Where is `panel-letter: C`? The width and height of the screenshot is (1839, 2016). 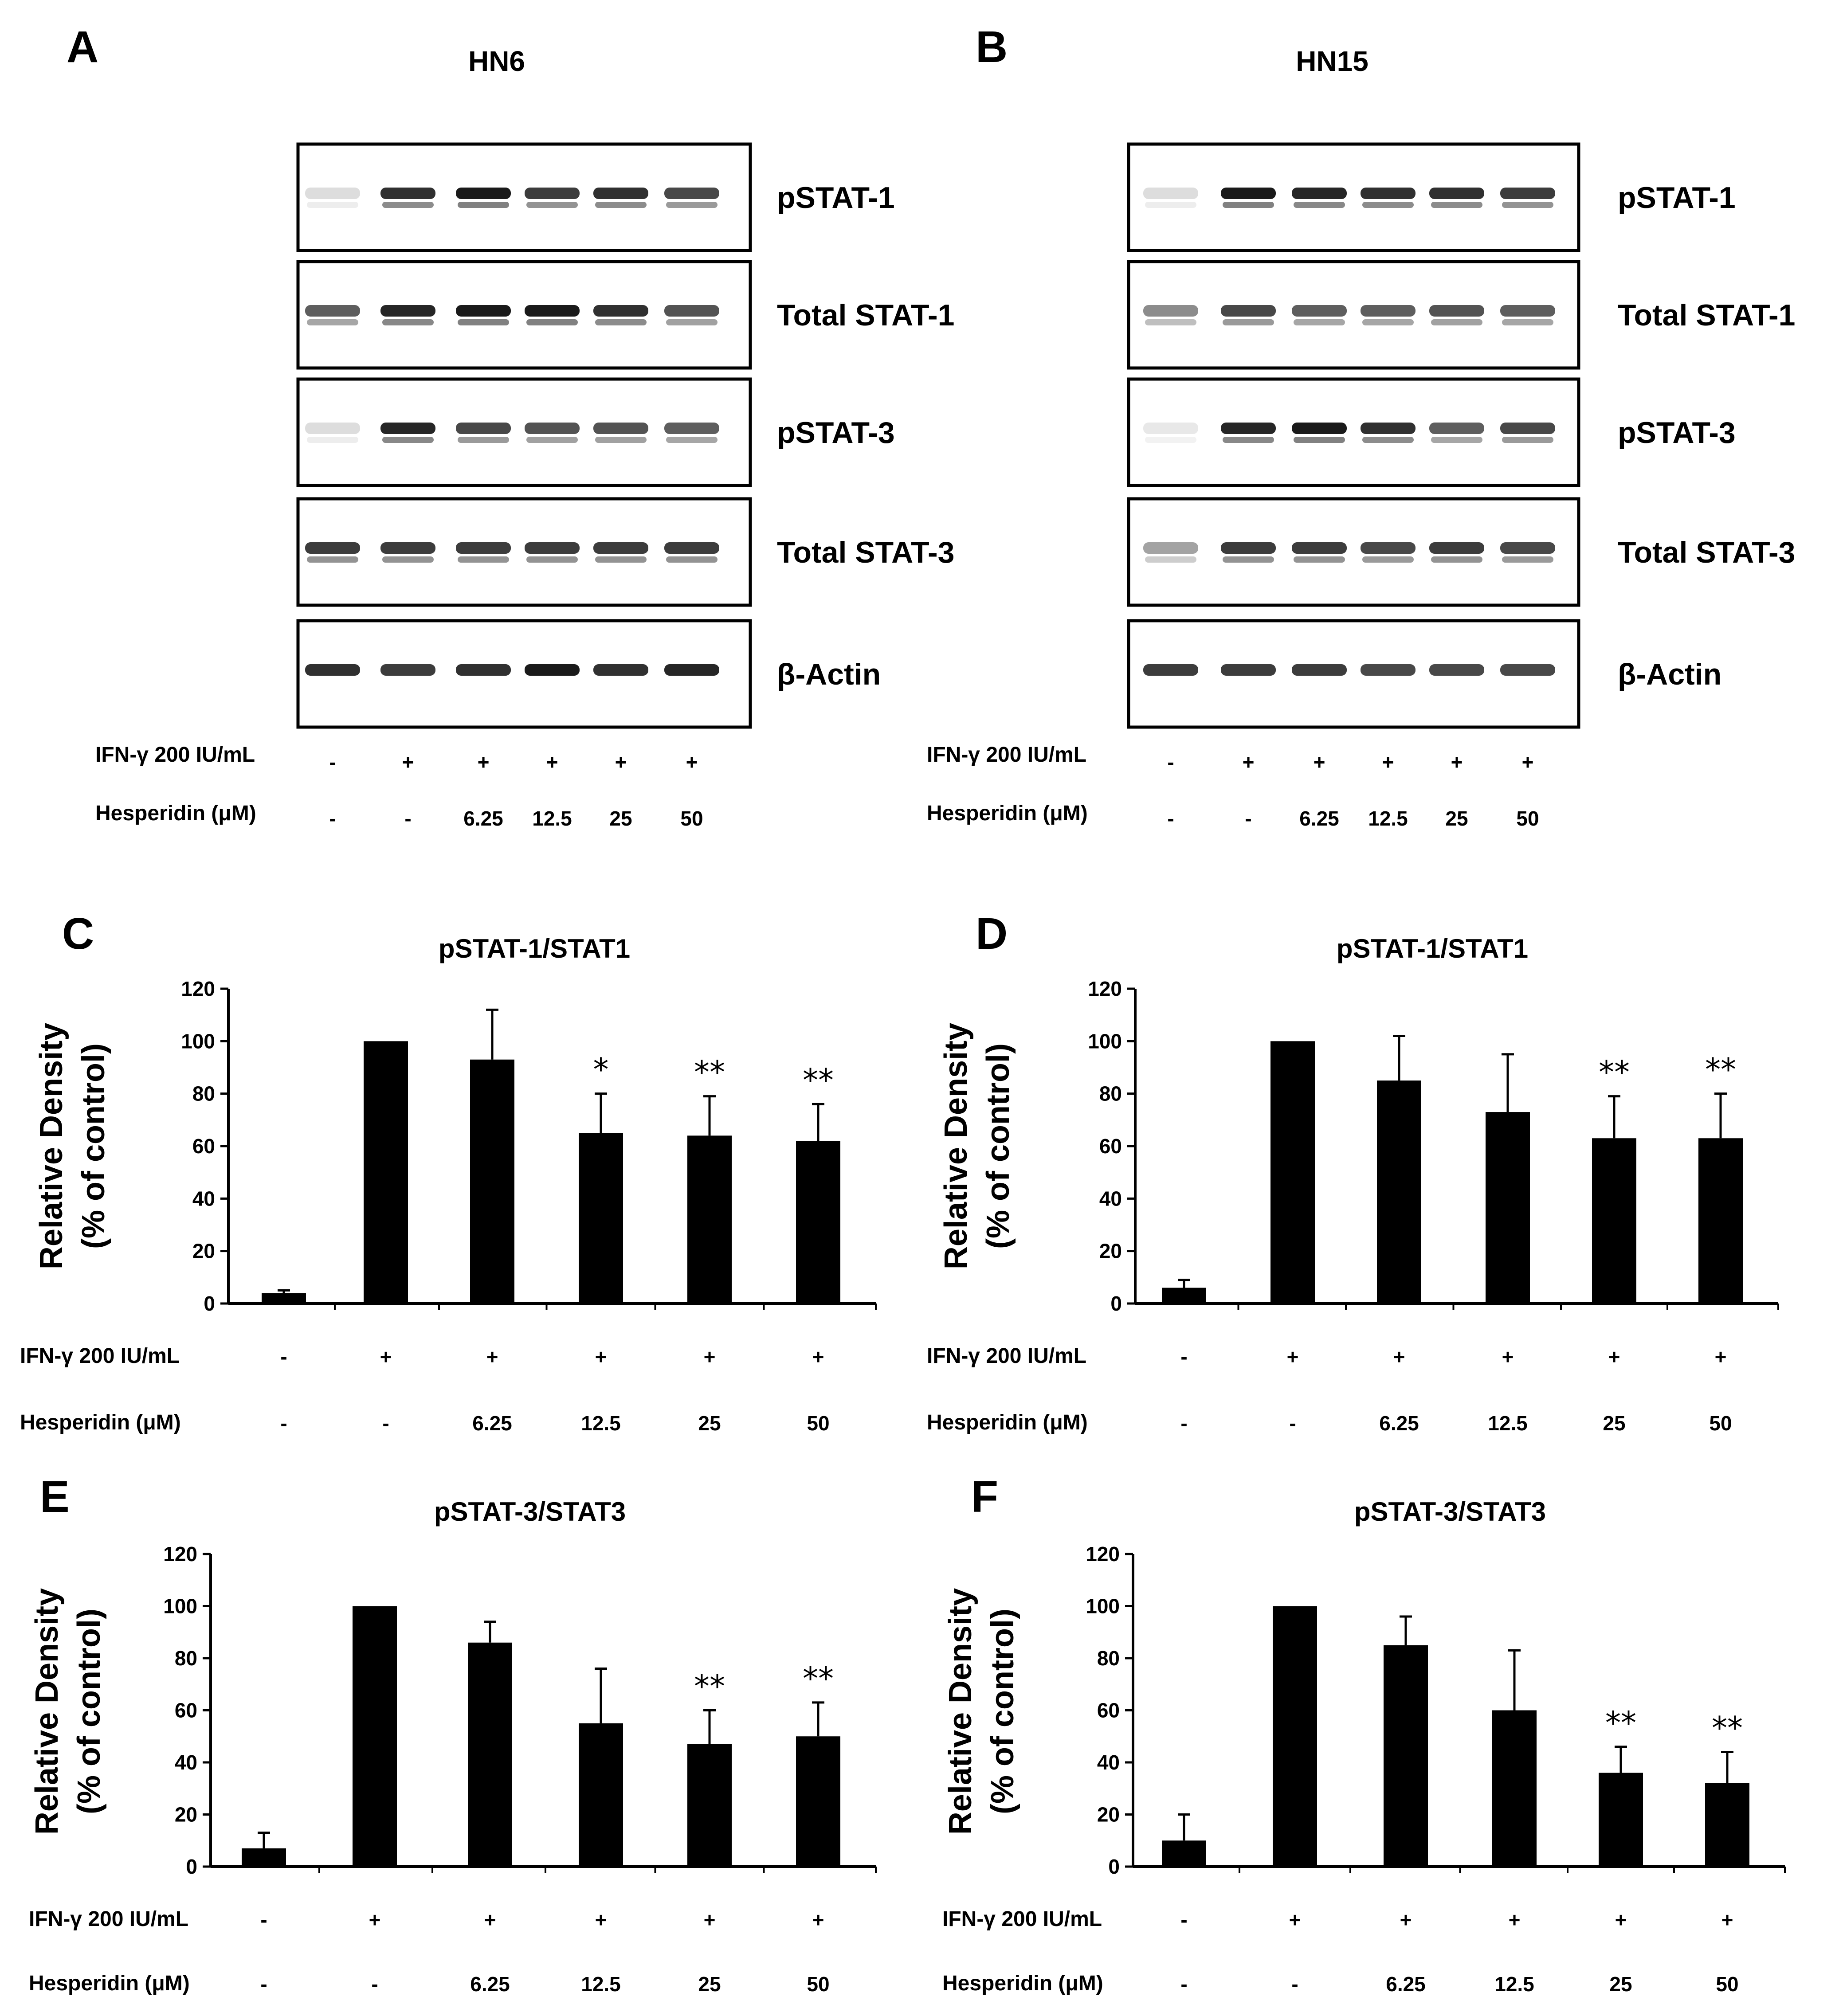 panel-letter: C is located at coordinates (78, 934).